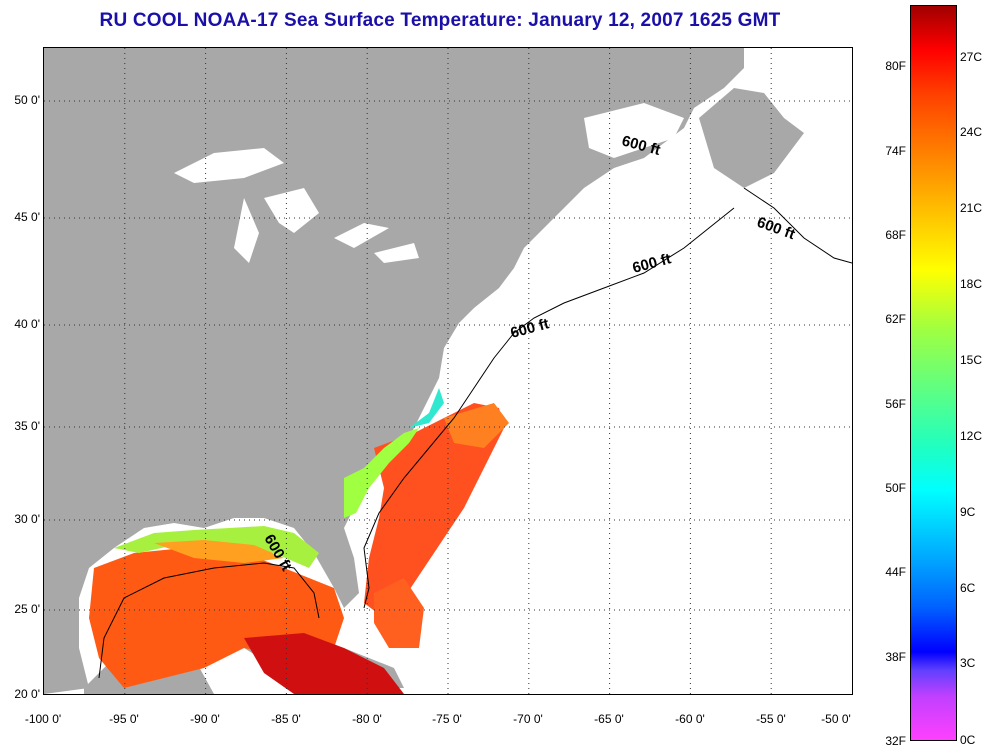 This screenshot has height=754, width=984. Describe the element at coordinates (971, 208) in the screenshot. I see `colorbar-c-label: 21C` at that location.